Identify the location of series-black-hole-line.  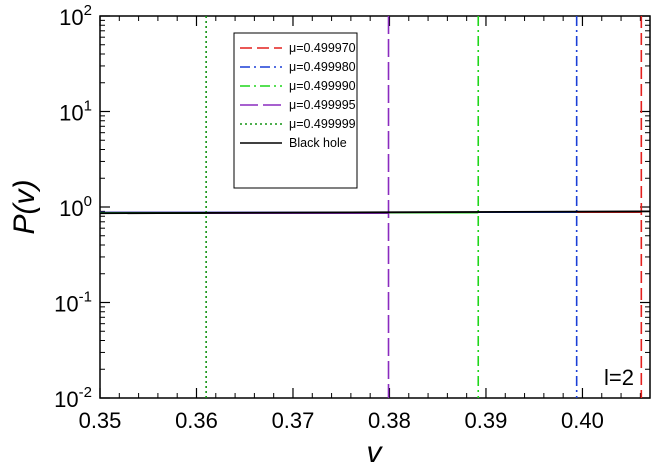
(375, 212).